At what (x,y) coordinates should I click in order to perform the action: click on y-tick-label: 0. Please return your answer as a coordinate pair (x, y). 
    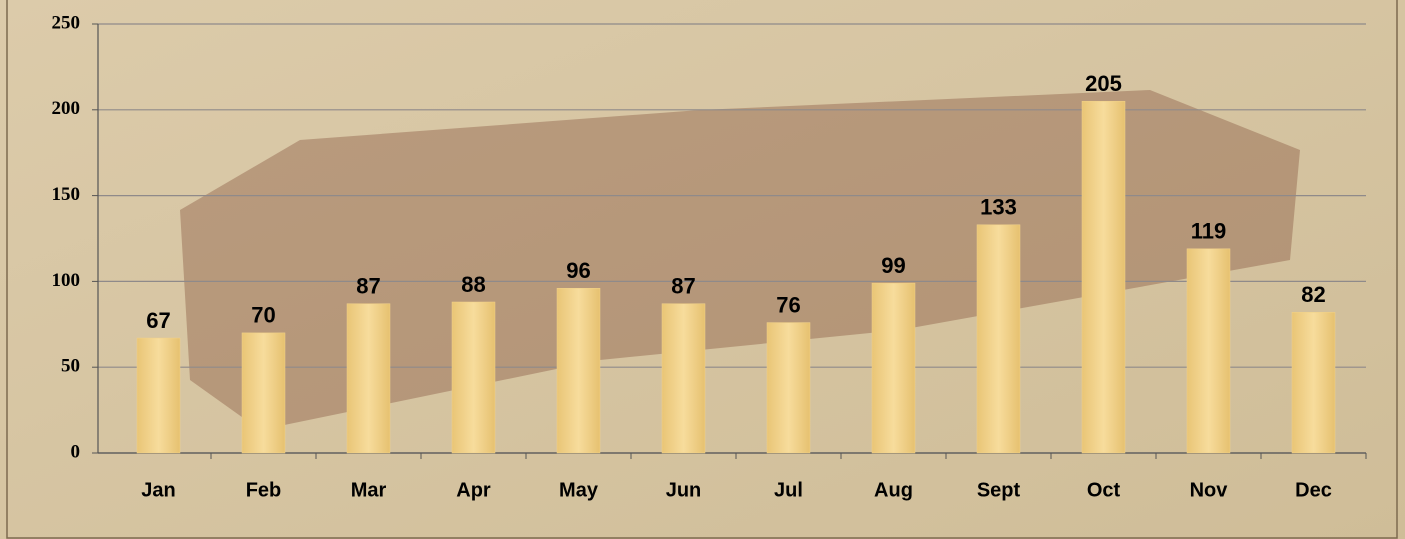
    Looking at the image, I should click on (76, 451).